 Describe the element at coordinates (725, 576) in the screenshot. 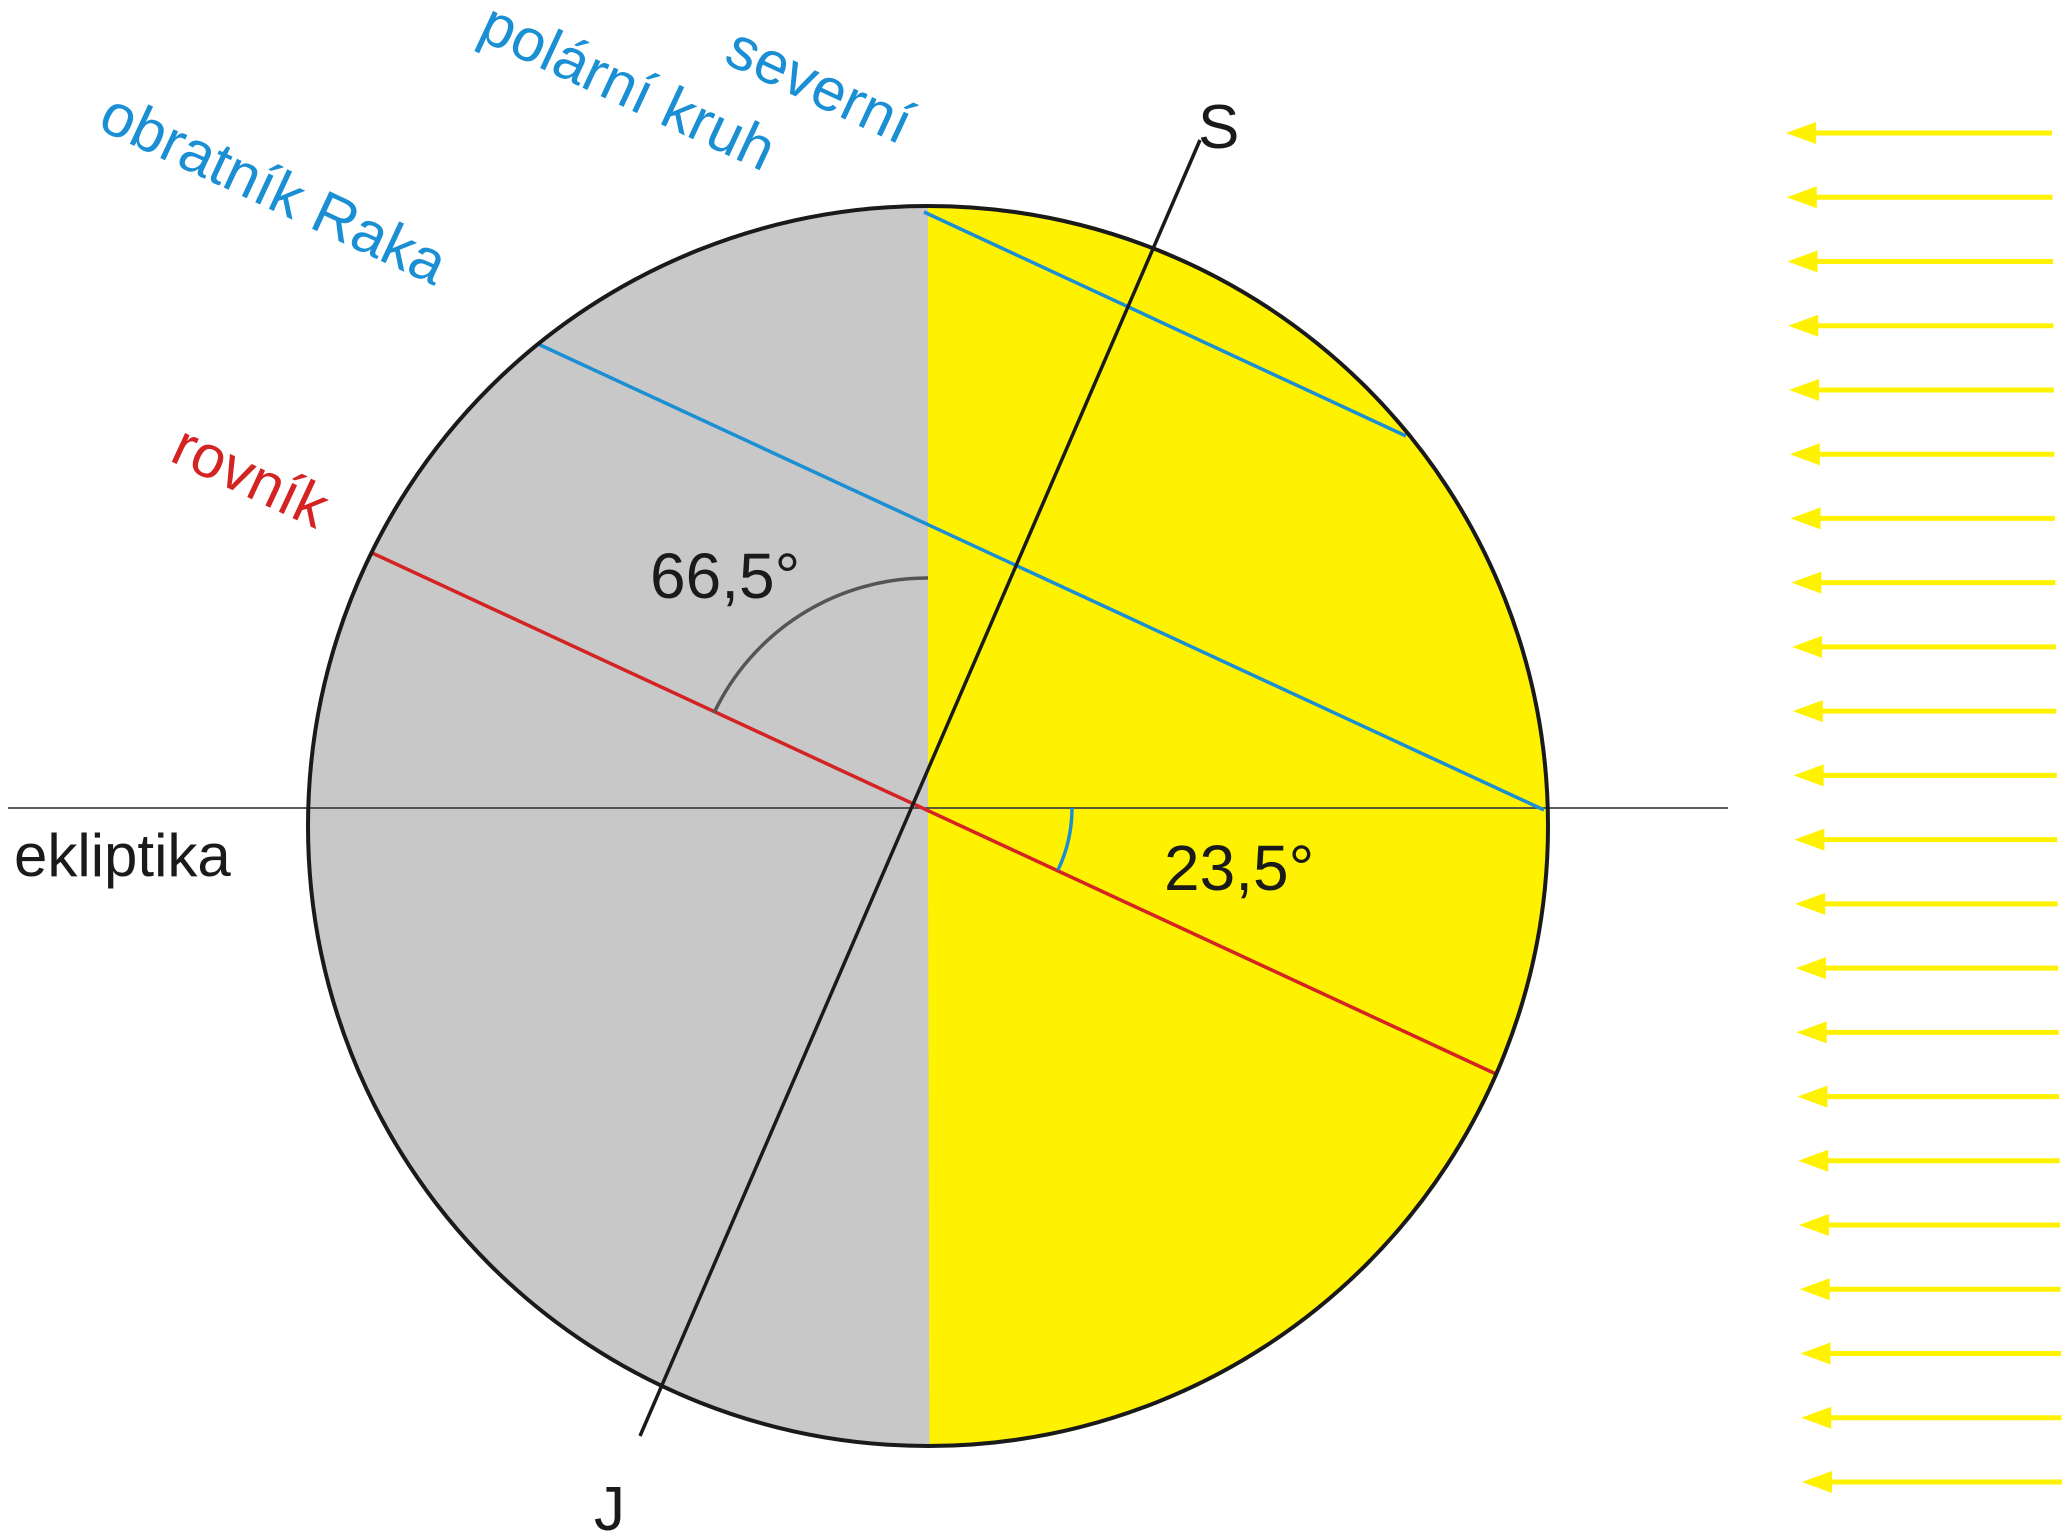

I see `angle-66-label: 66,5°` at that location.